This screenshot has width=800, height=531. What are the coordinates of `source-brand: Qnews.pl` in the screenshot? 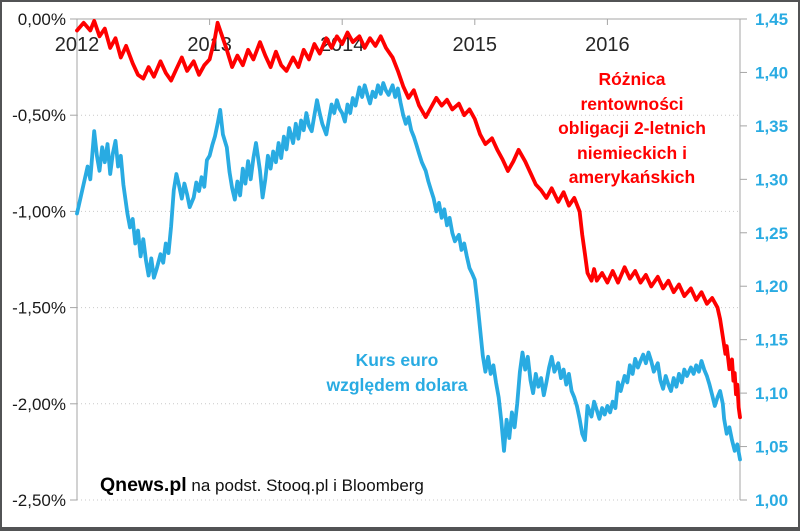 It's located at (143, 485).